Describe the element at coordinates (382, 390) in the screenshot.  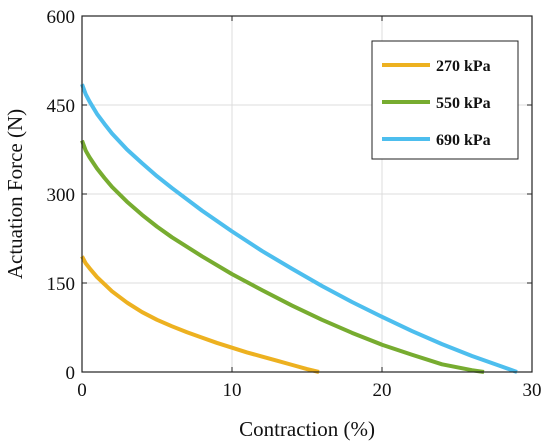
I see `x-tick-label: 20` at that location.